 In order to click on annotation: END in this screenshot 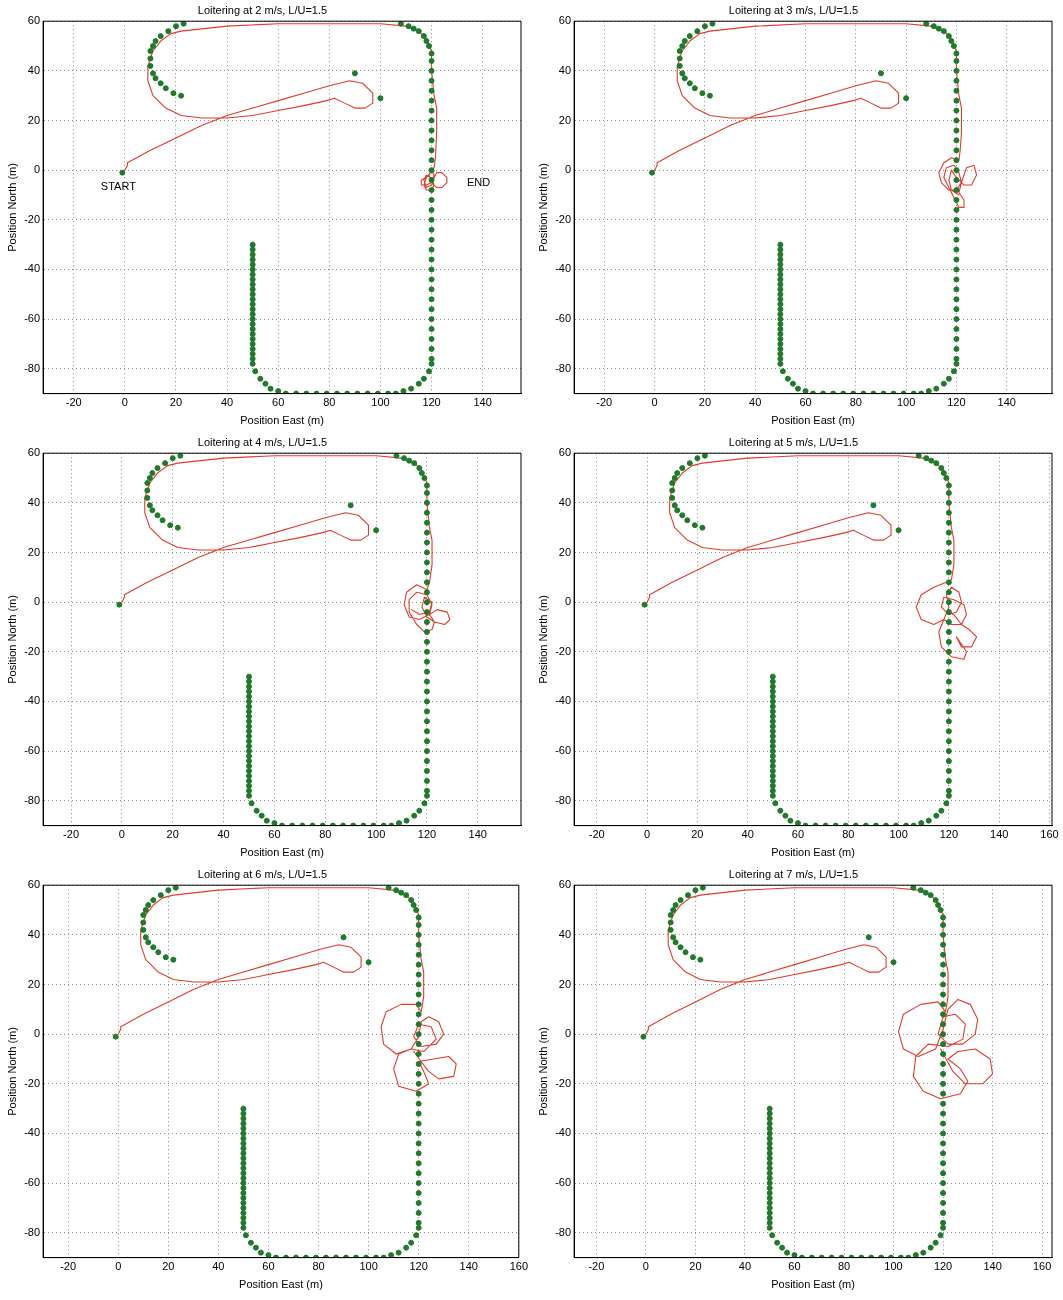, I will do `click(478, 181)`.